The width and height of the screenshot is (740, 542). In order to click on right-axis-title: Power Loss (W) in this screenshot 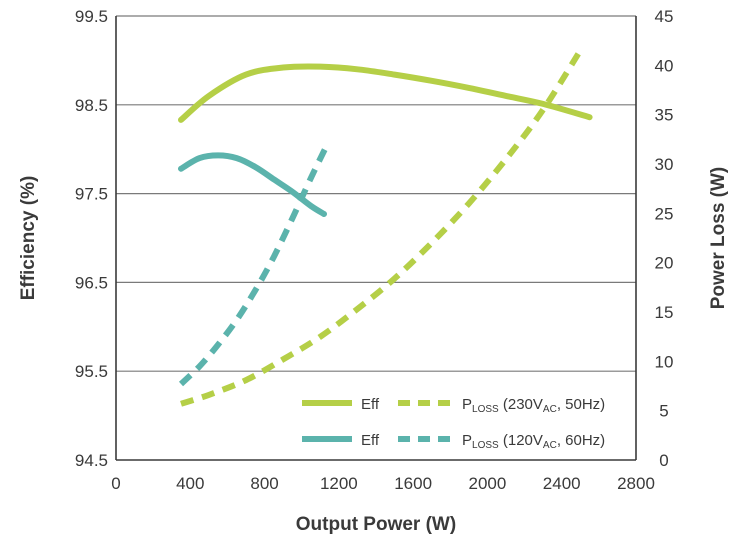, I will do `click(718, 238)`.